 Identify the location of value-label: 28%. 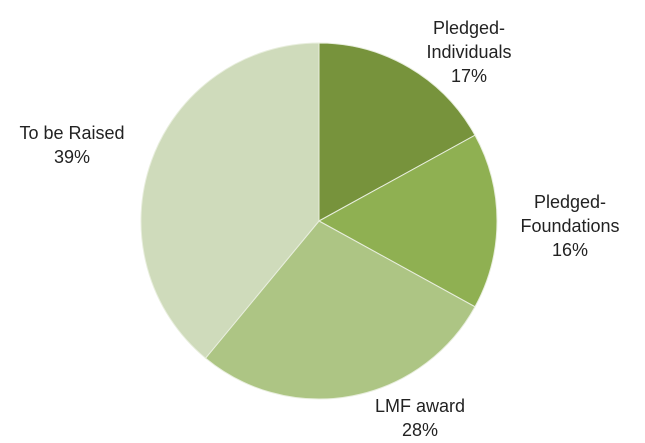
(420, 430).